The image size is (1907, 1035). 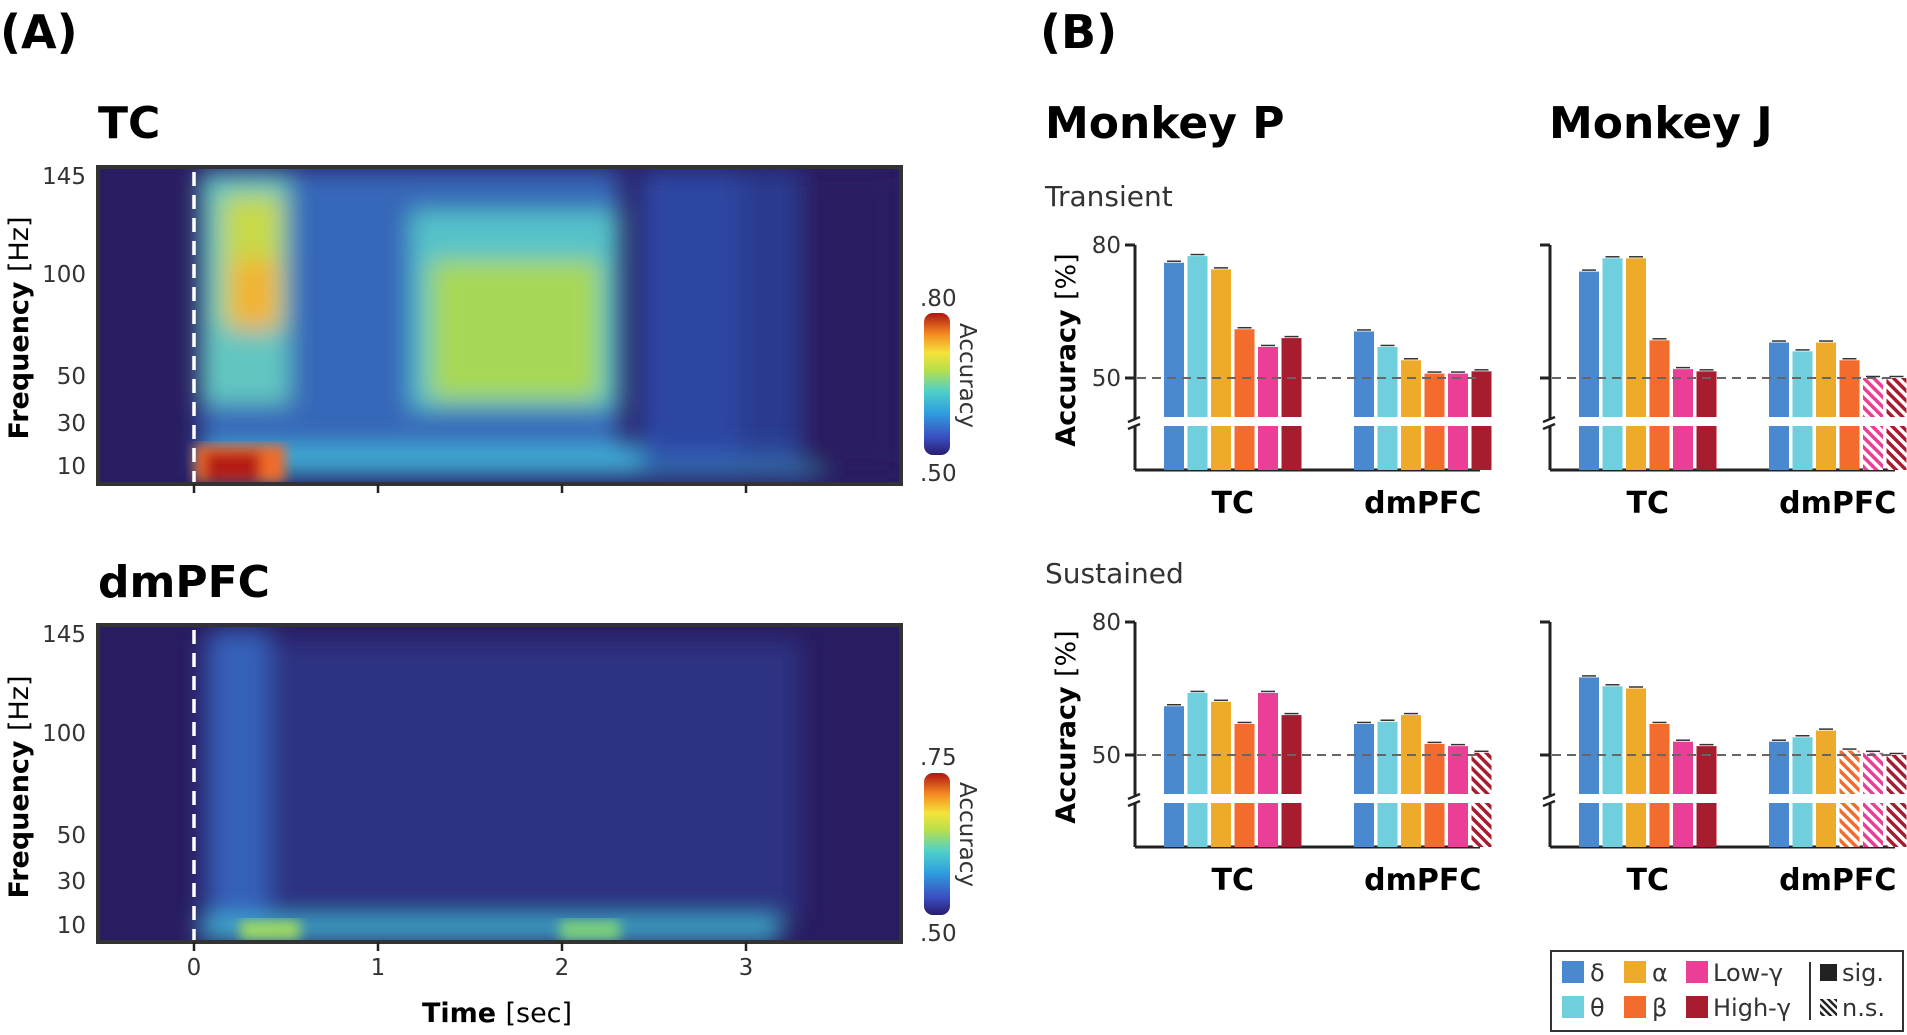 What do you see at coordinates (1723, 759) in the screenshot?
I see `bar-chart-monkey-j-sustained: TC dmPFC` at bounding box center [1723, 759].